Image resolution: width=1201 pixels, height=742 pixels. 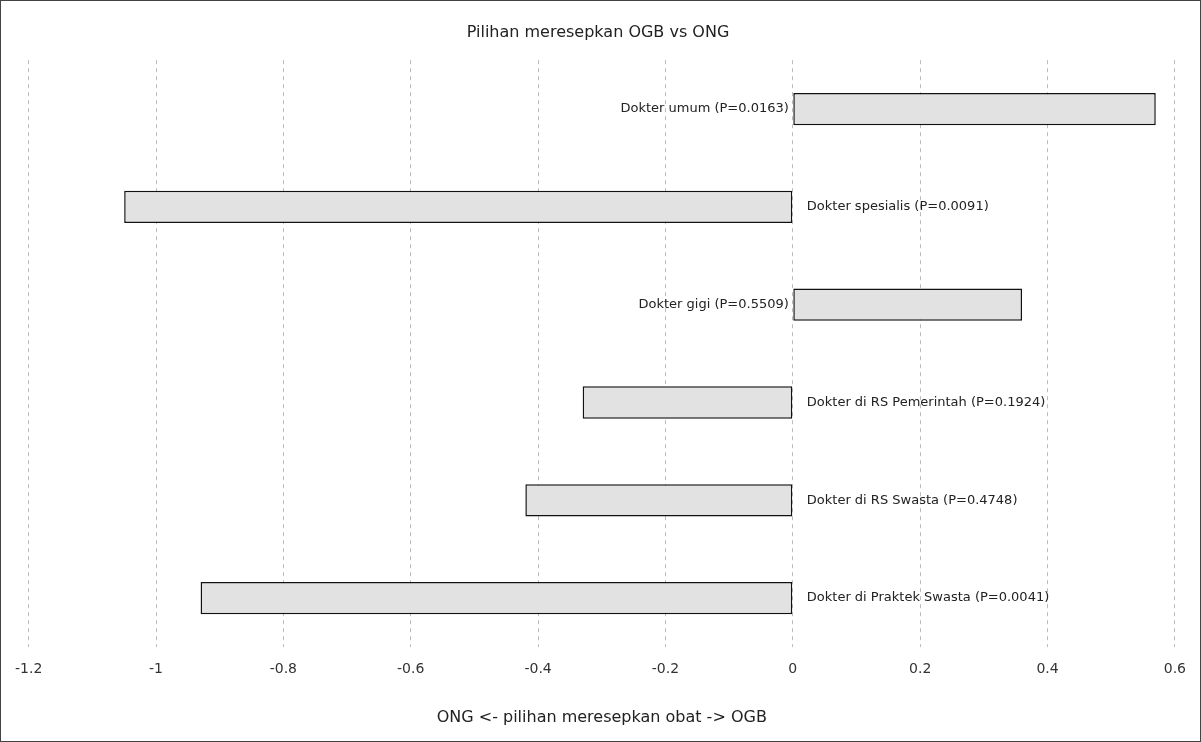 What do you see at coordinates (920, 668) in the screenshot?
I see `x-tick-label: 0.2` at bounding box center [920, 668].